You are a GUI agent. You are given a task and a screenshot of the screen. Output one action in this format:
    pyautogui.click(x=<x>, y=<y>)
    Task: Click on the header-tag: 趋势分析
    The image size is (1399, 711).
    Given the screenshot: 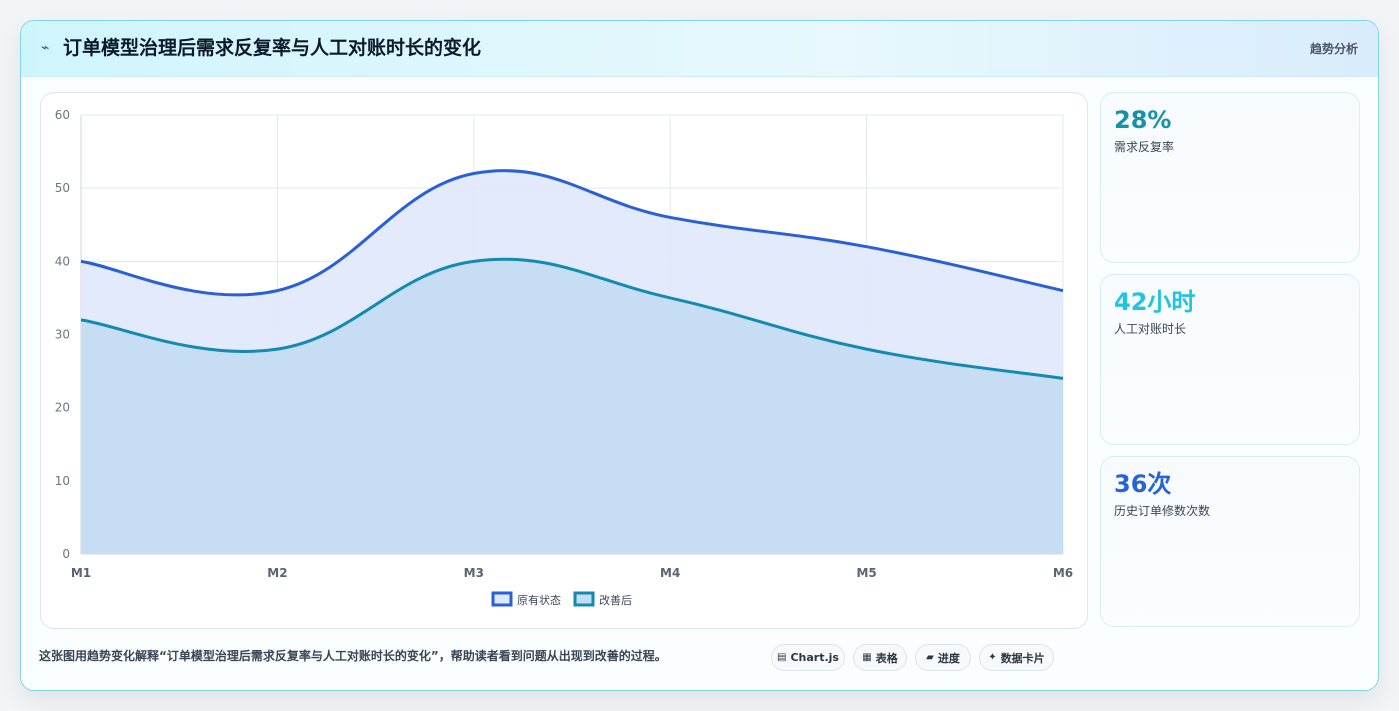 What is the action you would take?
    pyautogui.click(x=1333, y=49)
    